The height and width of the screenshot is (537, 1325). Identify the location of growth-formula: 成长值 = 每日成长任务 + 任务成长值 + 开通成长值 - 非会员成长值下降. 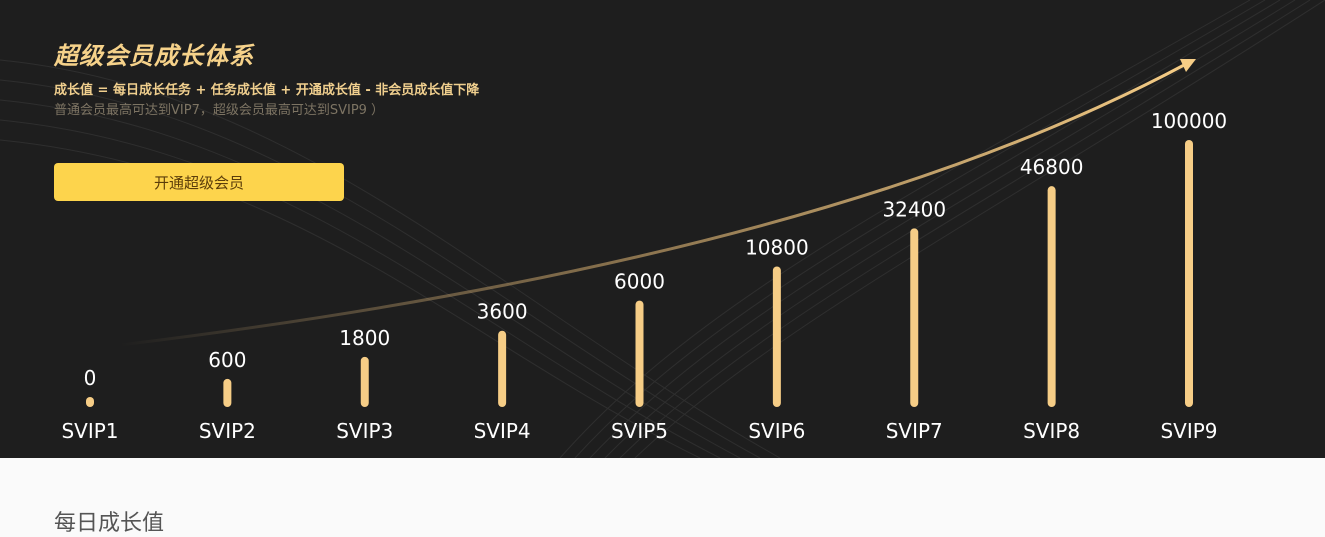
(267, 90).